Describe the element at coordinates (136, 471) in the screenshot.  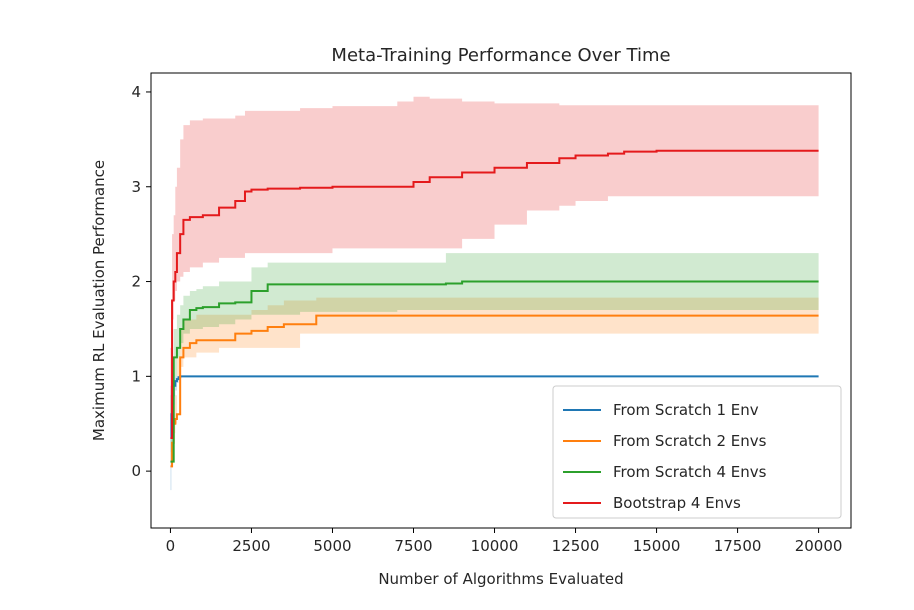
I see `y-tick-label: 0` at that location.